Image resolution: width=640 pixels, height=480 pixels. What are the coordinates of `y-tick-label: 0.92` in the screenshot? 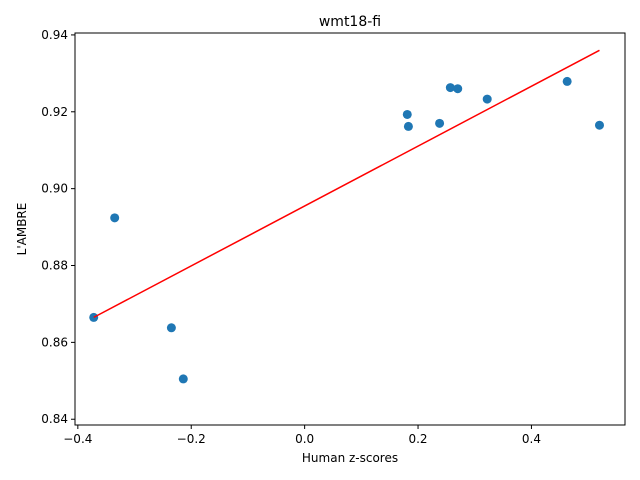 It's located at (54, 112).